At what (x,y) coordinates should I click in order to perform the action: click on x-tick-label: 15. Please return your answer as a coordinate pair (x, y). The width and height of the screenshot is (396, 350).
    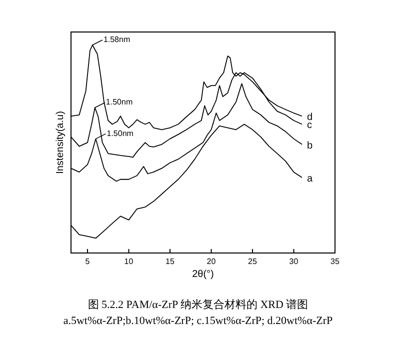
    Looking at the image, I should click on (170, 261).